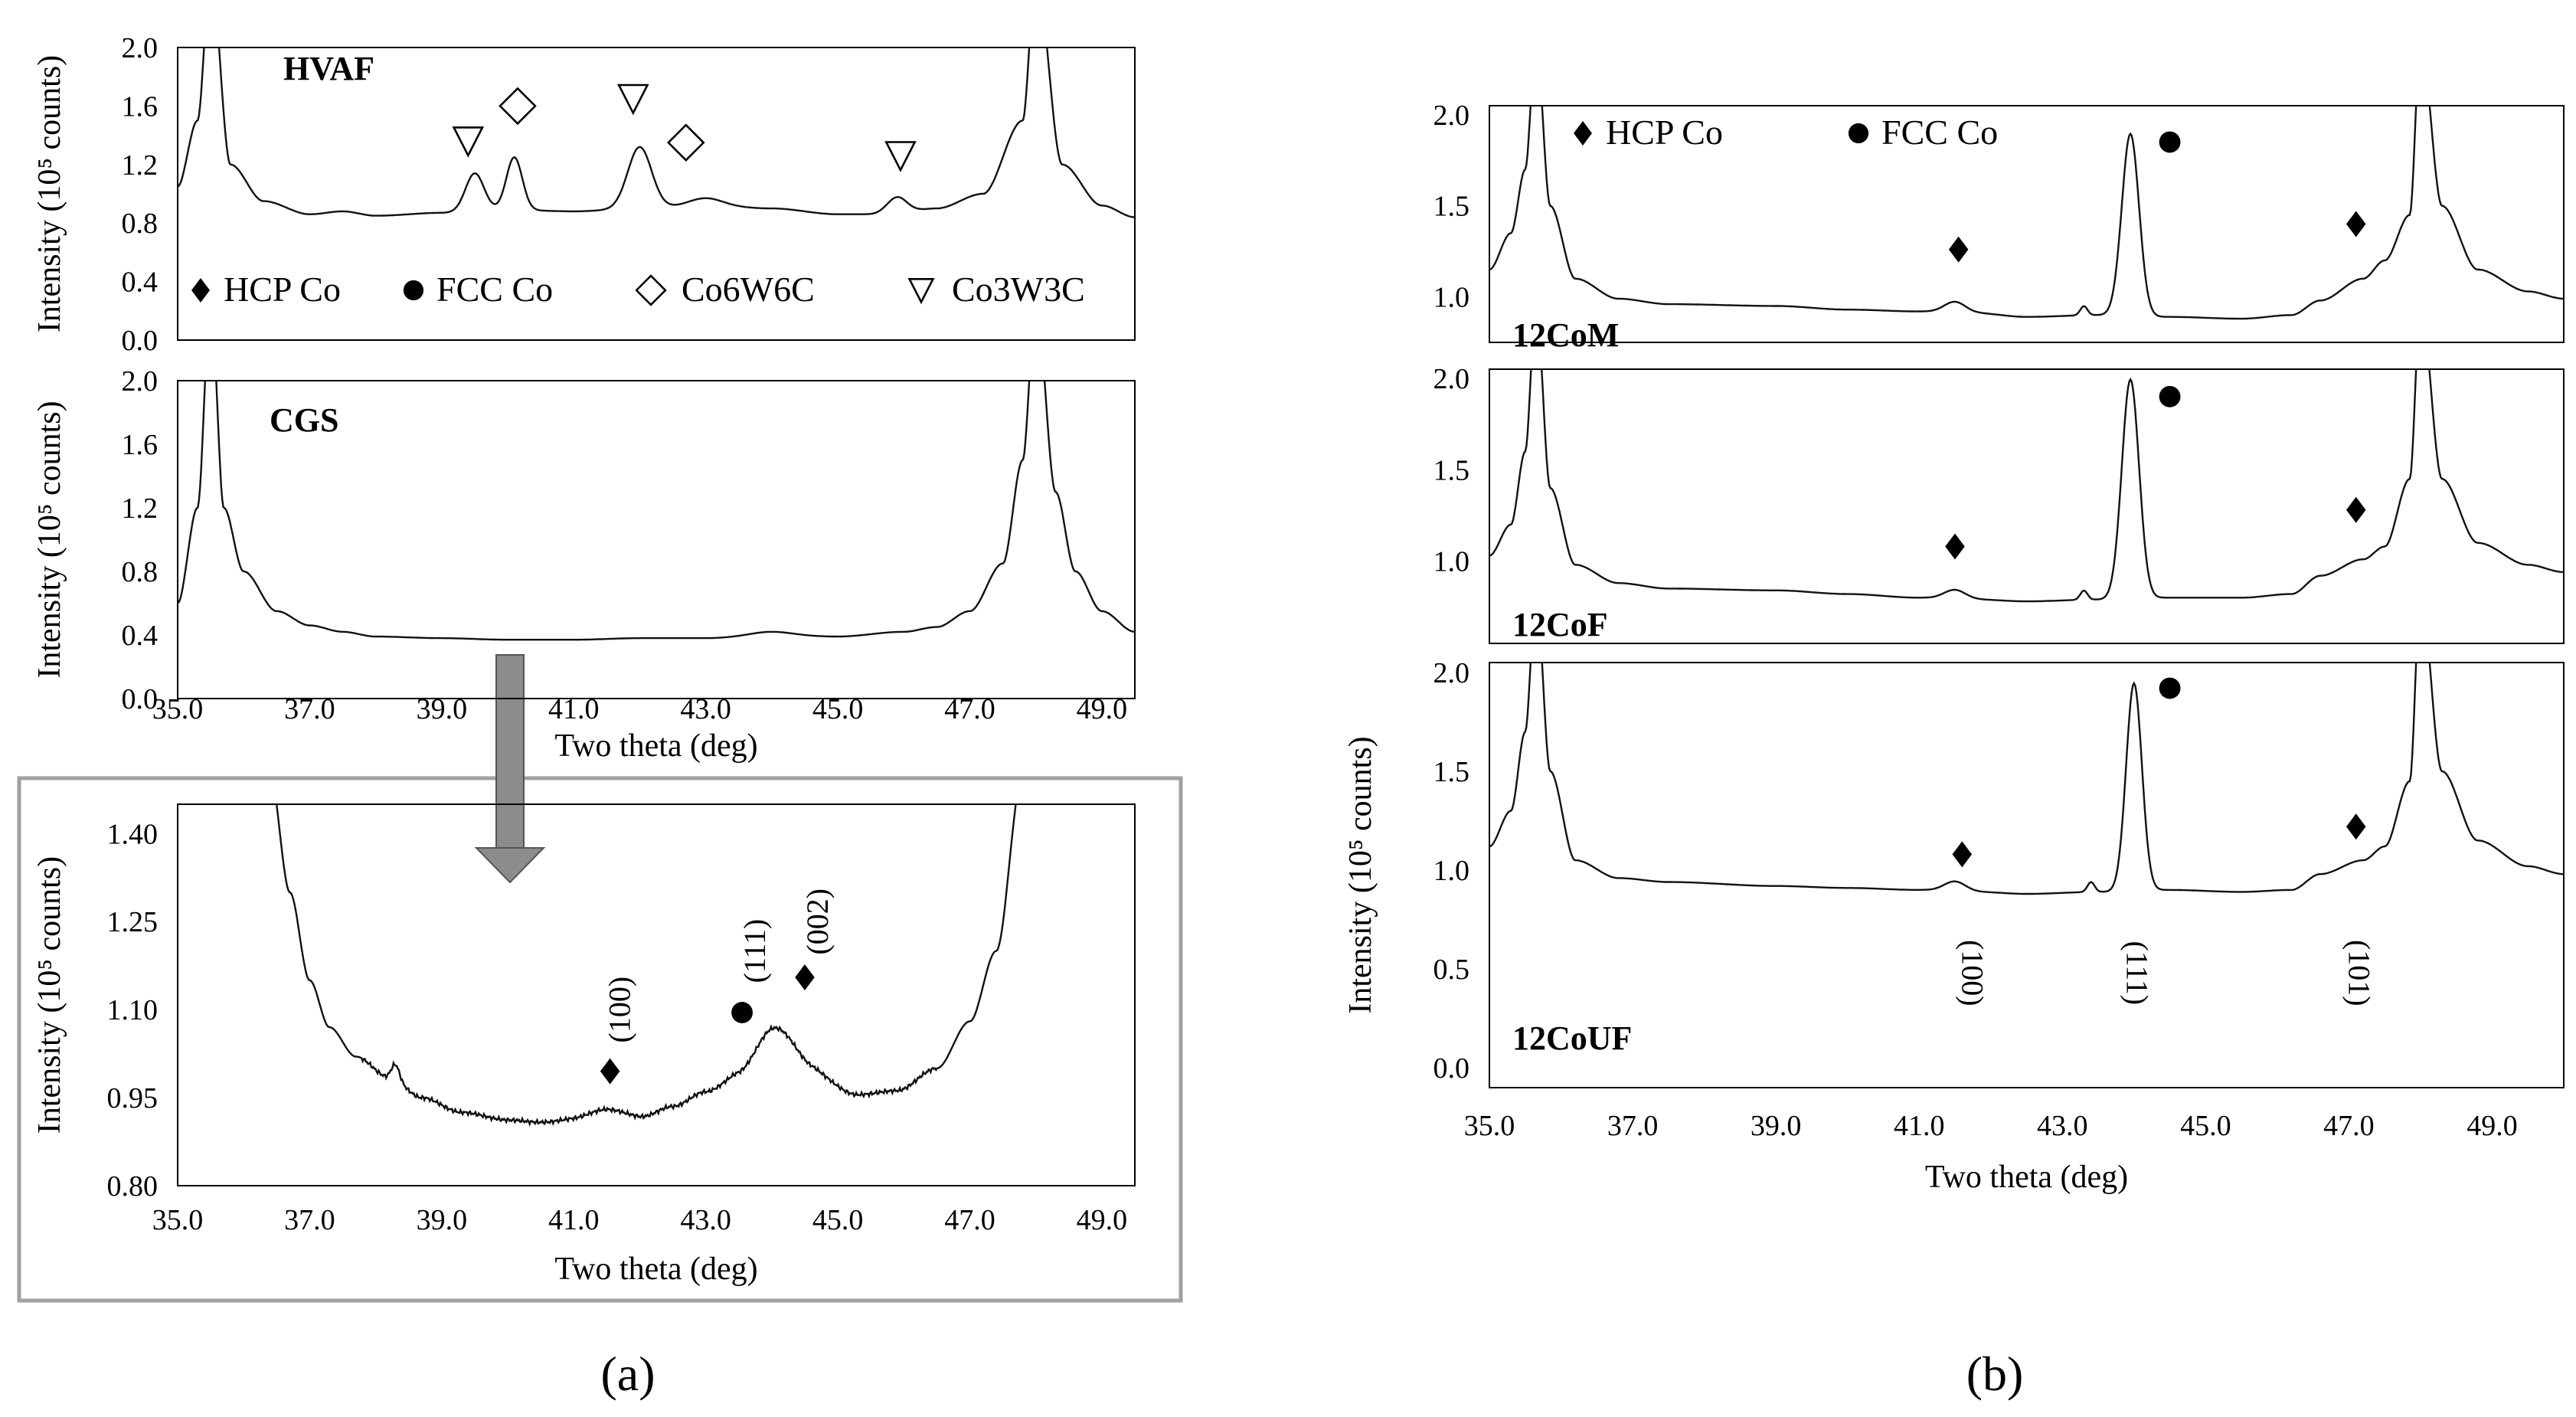  I want to click on miller-index-label: (002), so click(817, 921).